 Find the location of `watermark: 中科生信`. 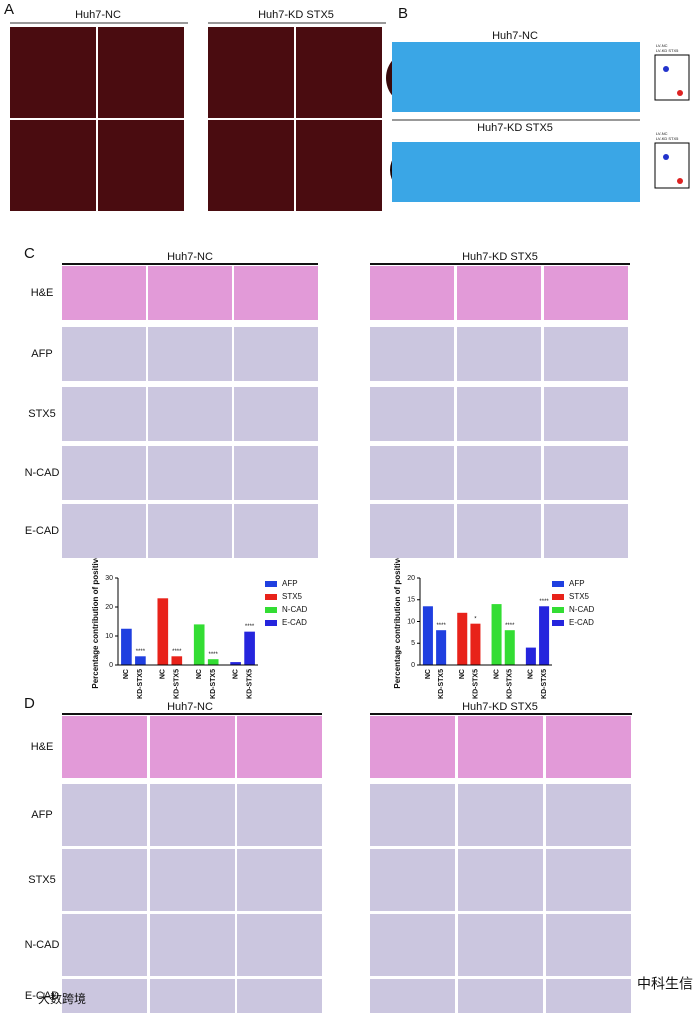

watermark: 中科生信 is located at coordinates (665, 984).